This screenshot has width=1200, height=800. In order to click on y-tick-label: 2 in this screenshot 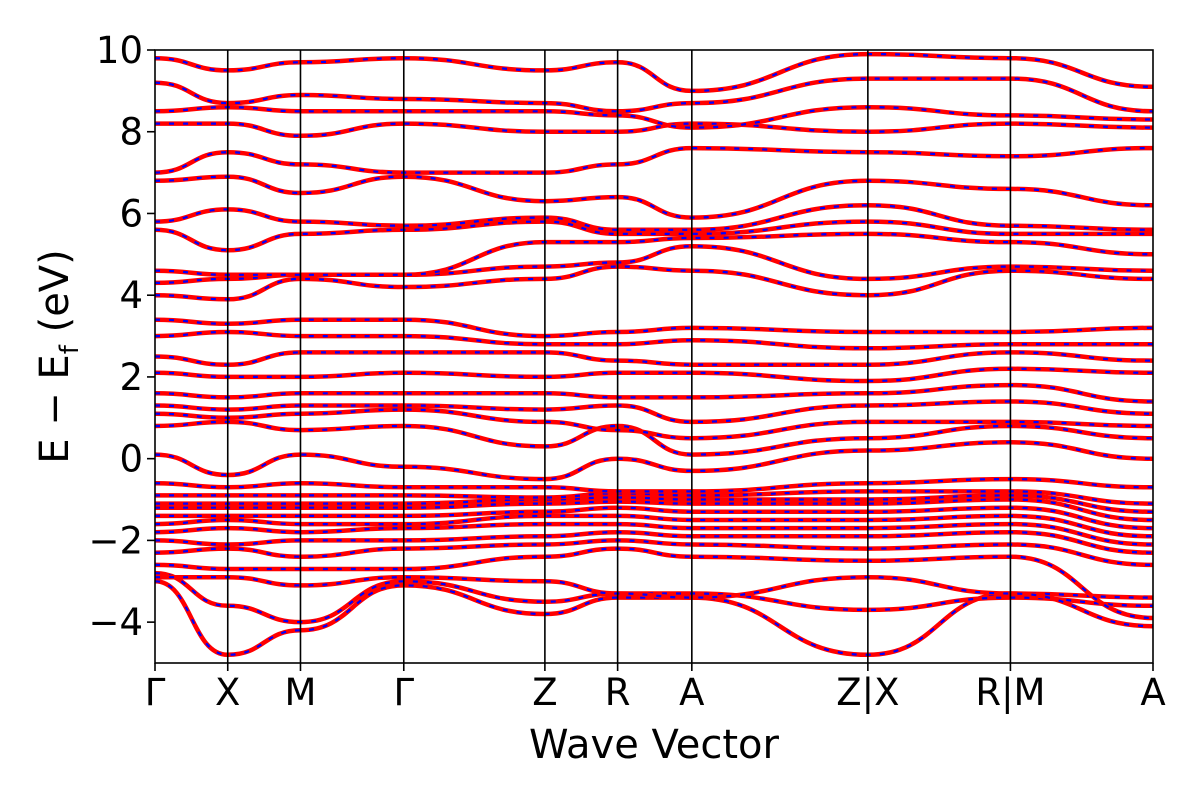, I will do `click(131, 377)`.